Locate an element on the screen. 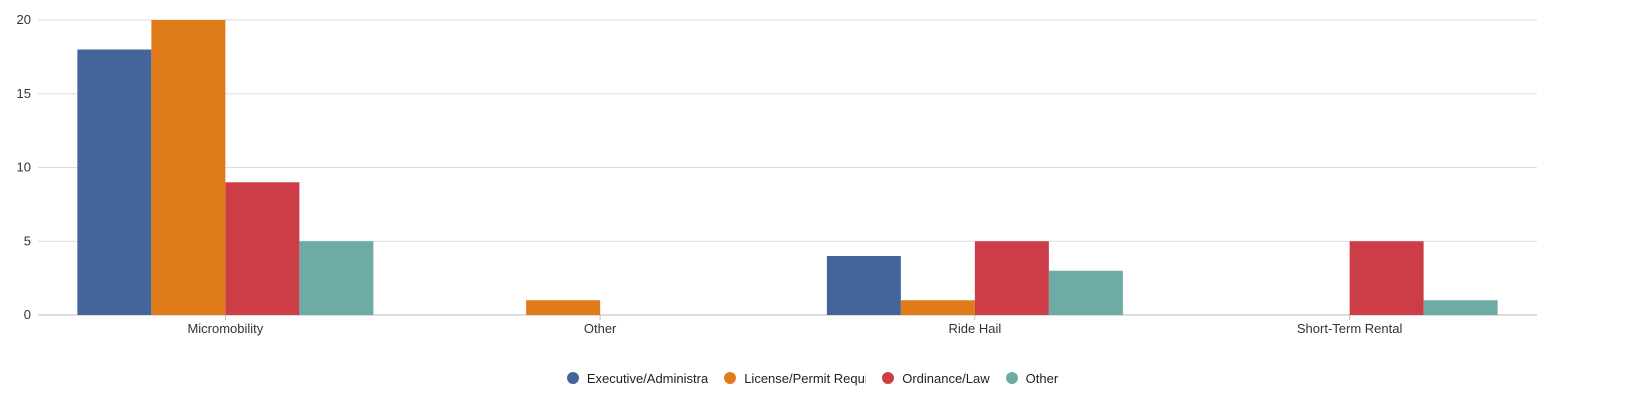 This screenshot has height=406, width=1625. legend-item: Executive/Administra is located at coordinates (637, 378).